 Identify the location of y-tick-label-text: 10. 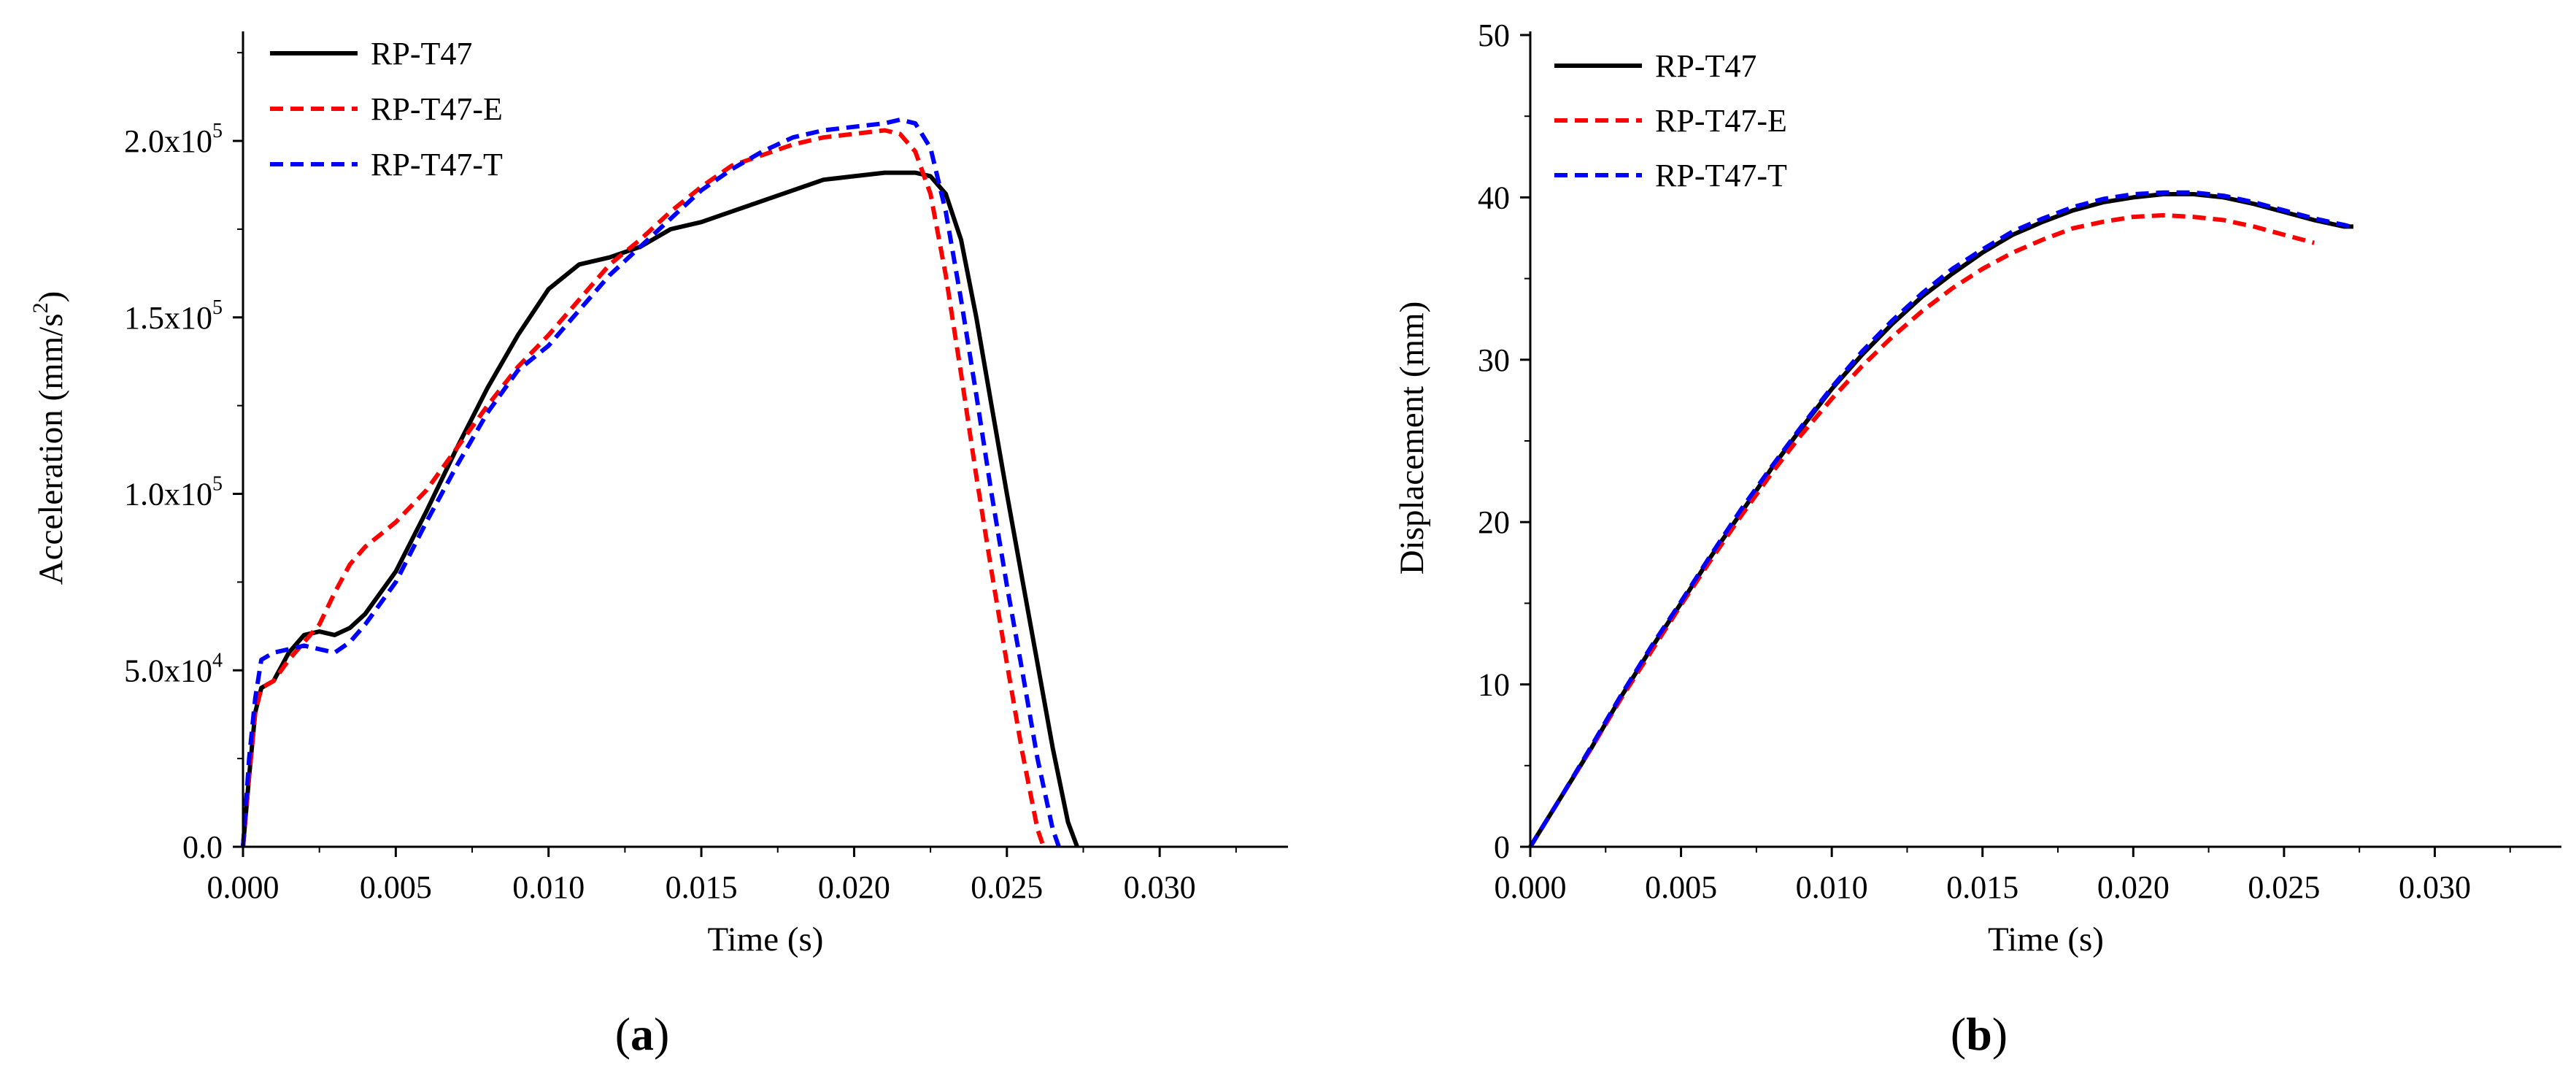
(1494, 685).